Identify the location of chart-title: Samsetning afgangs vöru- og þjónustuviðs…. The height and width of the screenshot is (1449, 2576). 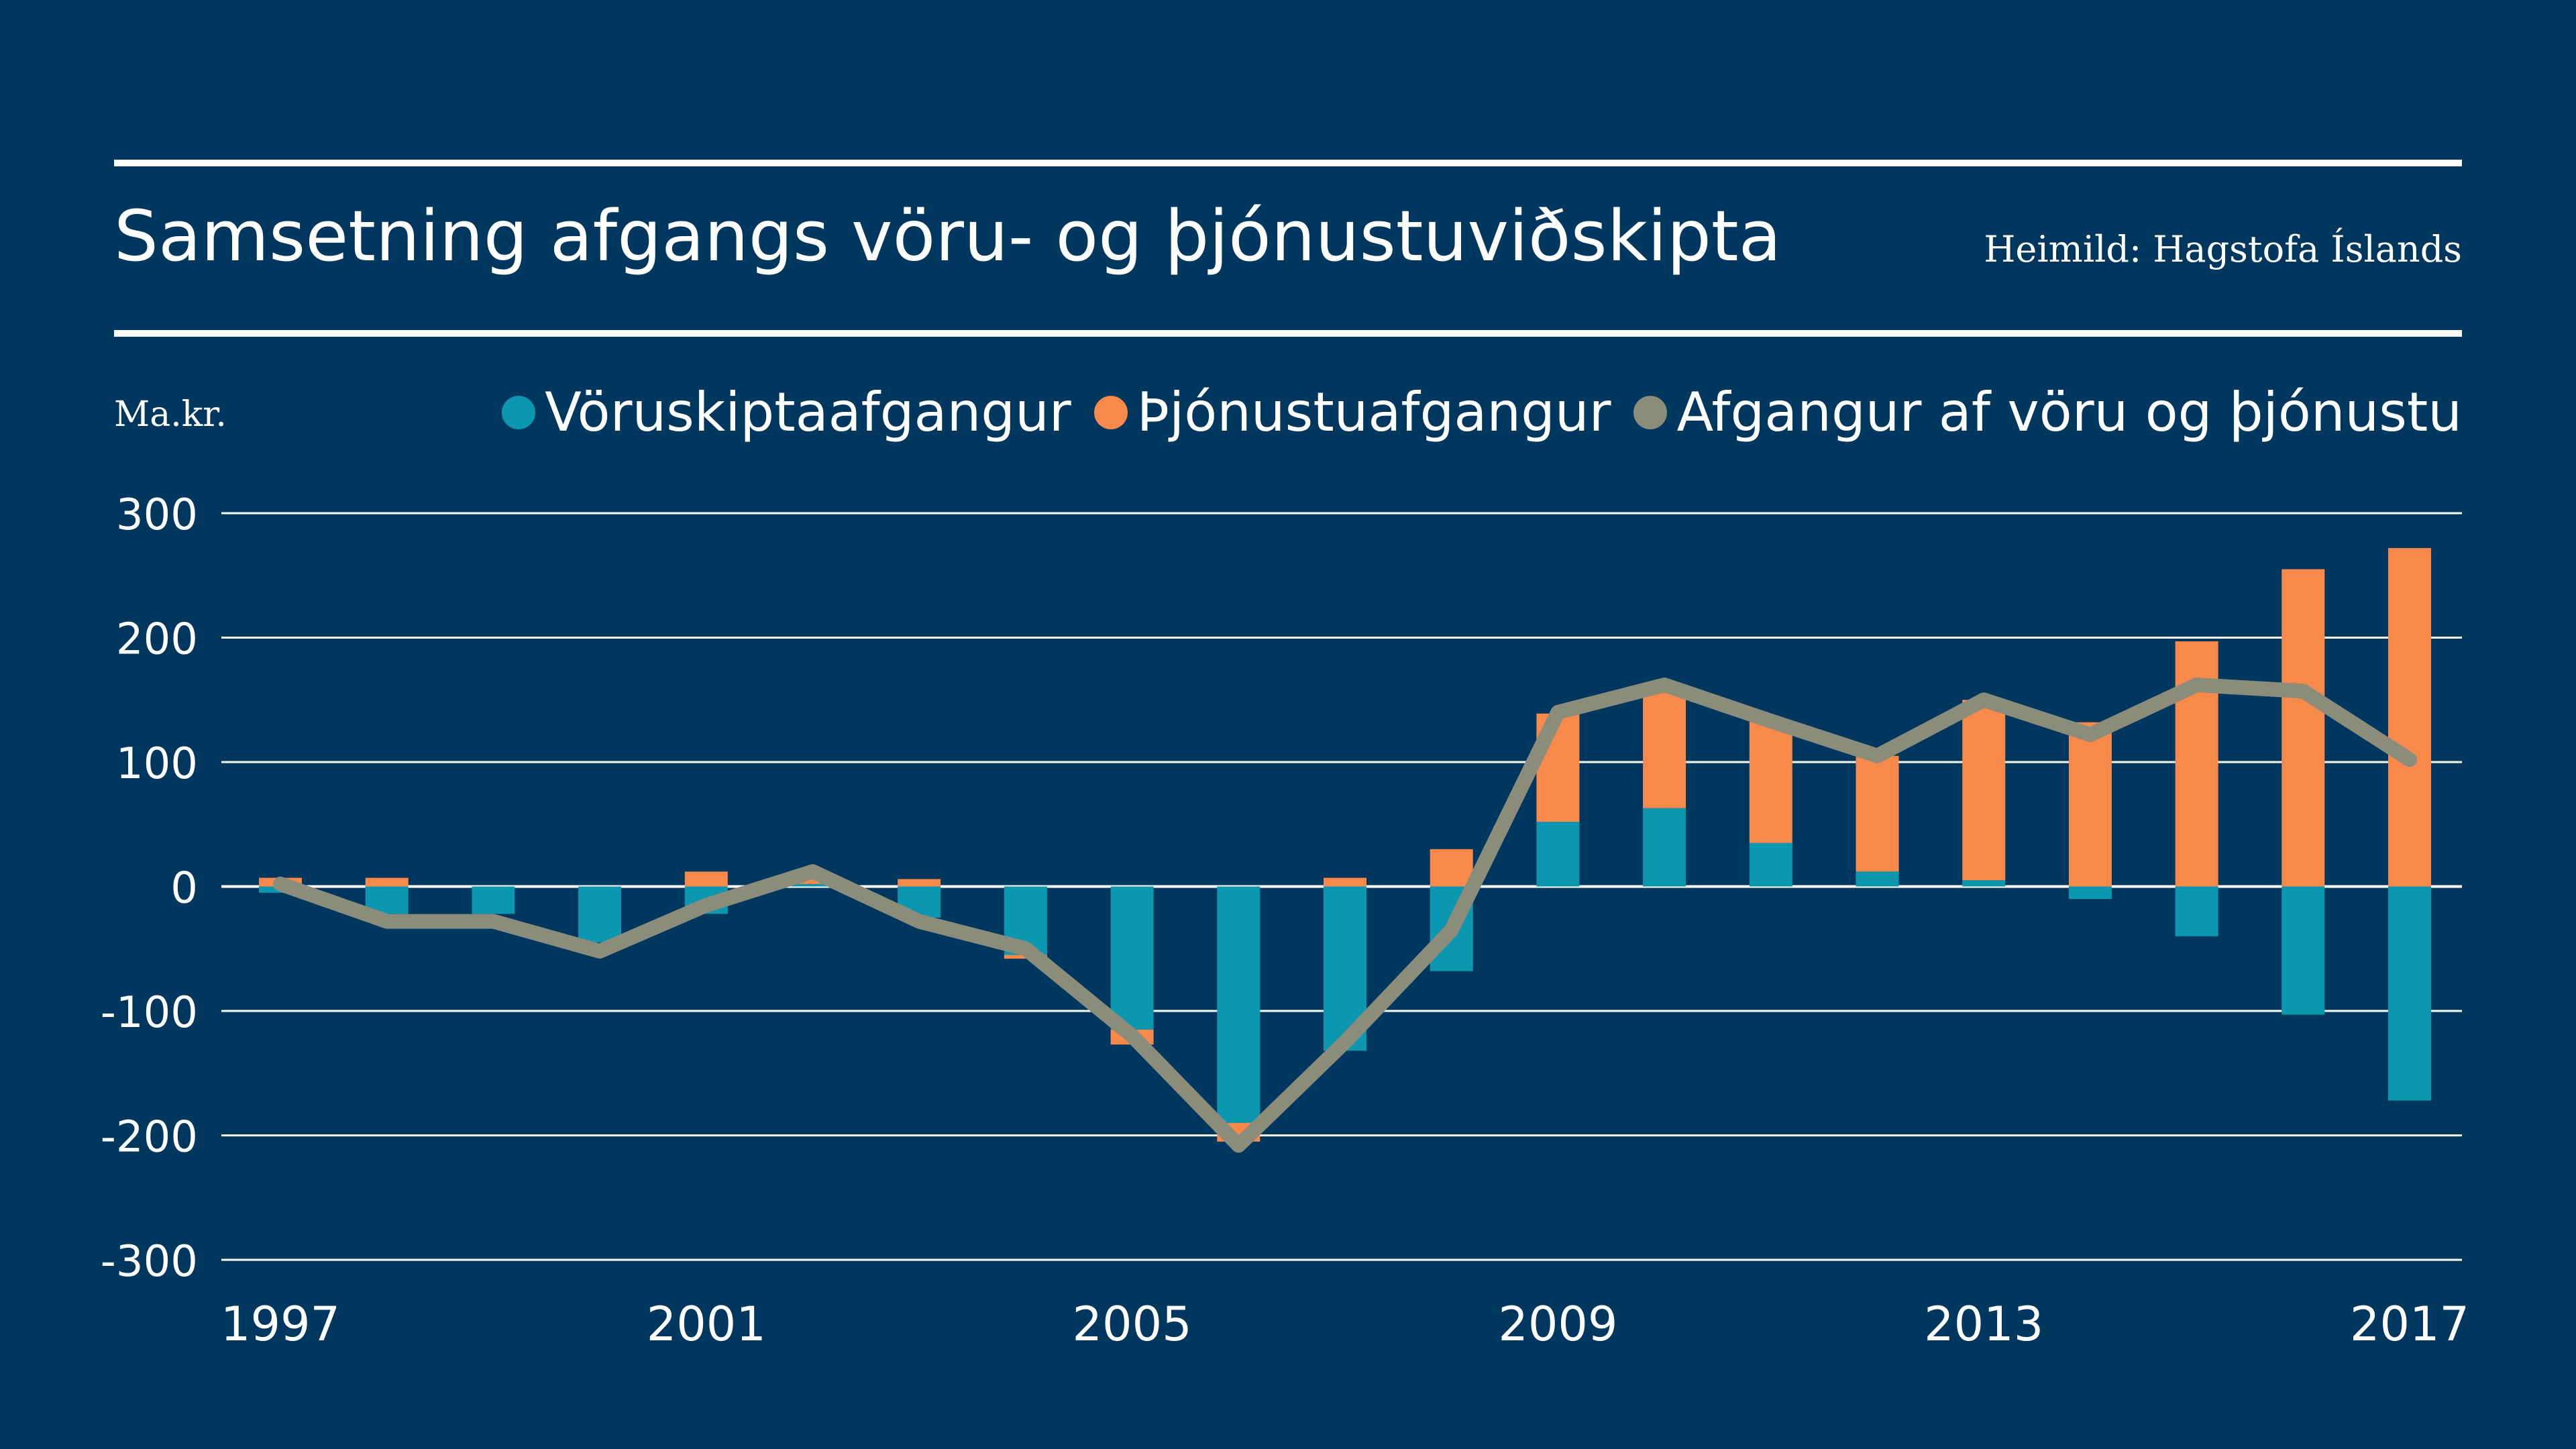
(948, 236).